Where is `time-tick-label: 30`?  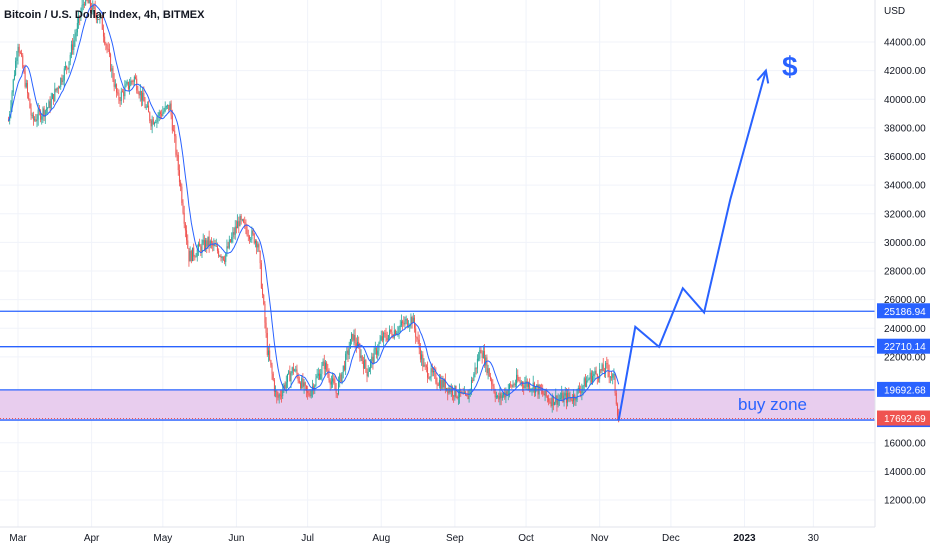 time-tick-label: 30 is located at coordinates (814, 538).